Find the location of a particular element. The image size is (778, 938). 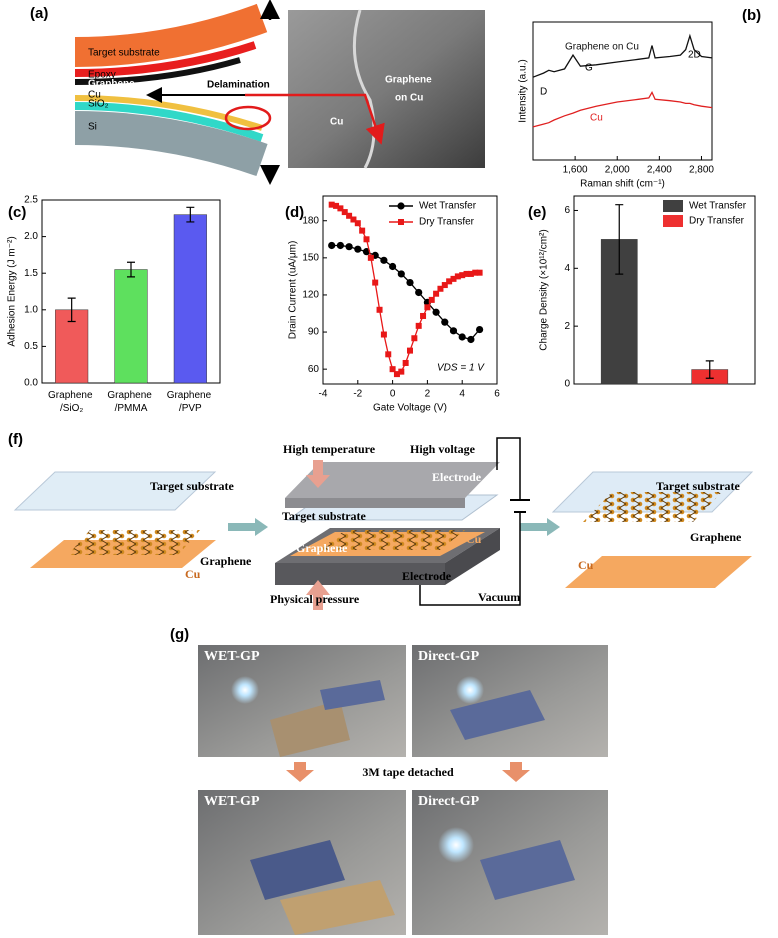

panel-label: (c) is located at coordinates (17, 212).